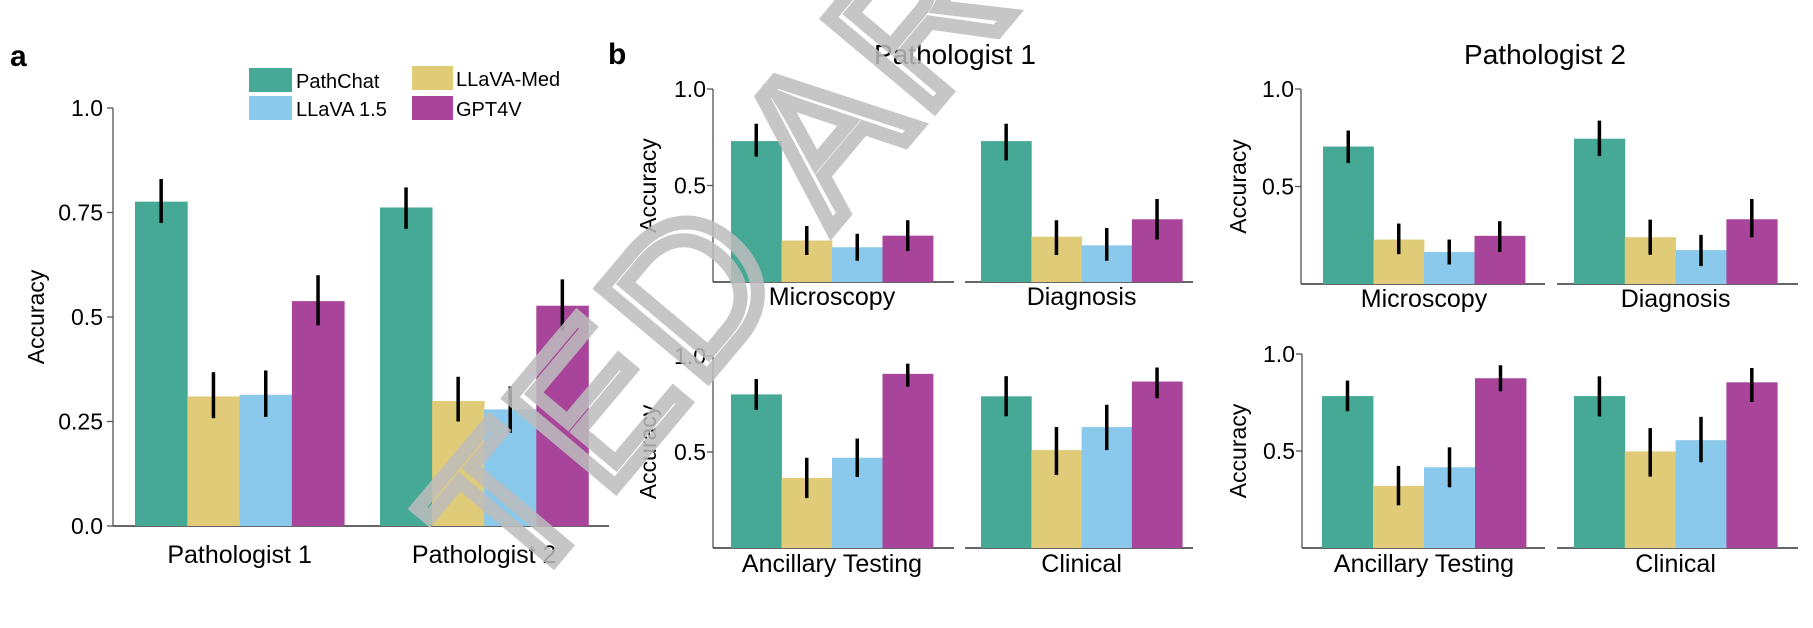  I want to click on category-label-pathologist-2: Pathologist 2, so click(484, 555).